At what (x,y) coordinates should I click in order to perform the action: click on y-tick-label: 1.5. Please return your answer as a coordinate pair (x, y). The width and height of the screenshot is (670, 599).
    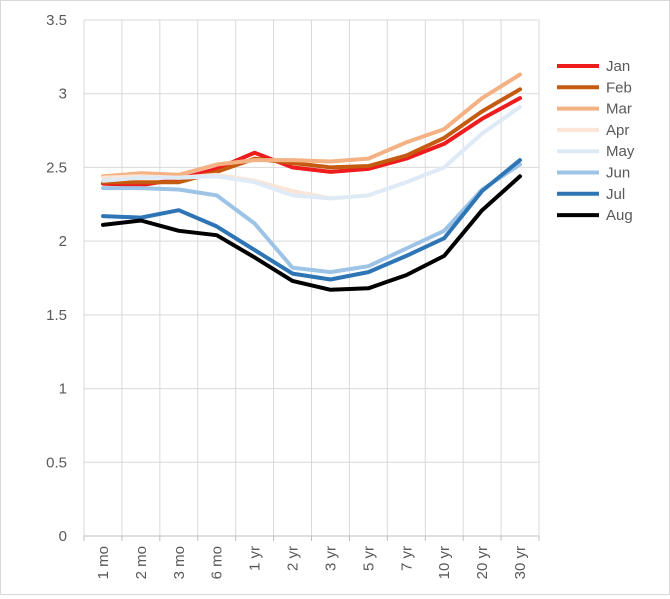
    Looking at the image, I should click on (56, 315).